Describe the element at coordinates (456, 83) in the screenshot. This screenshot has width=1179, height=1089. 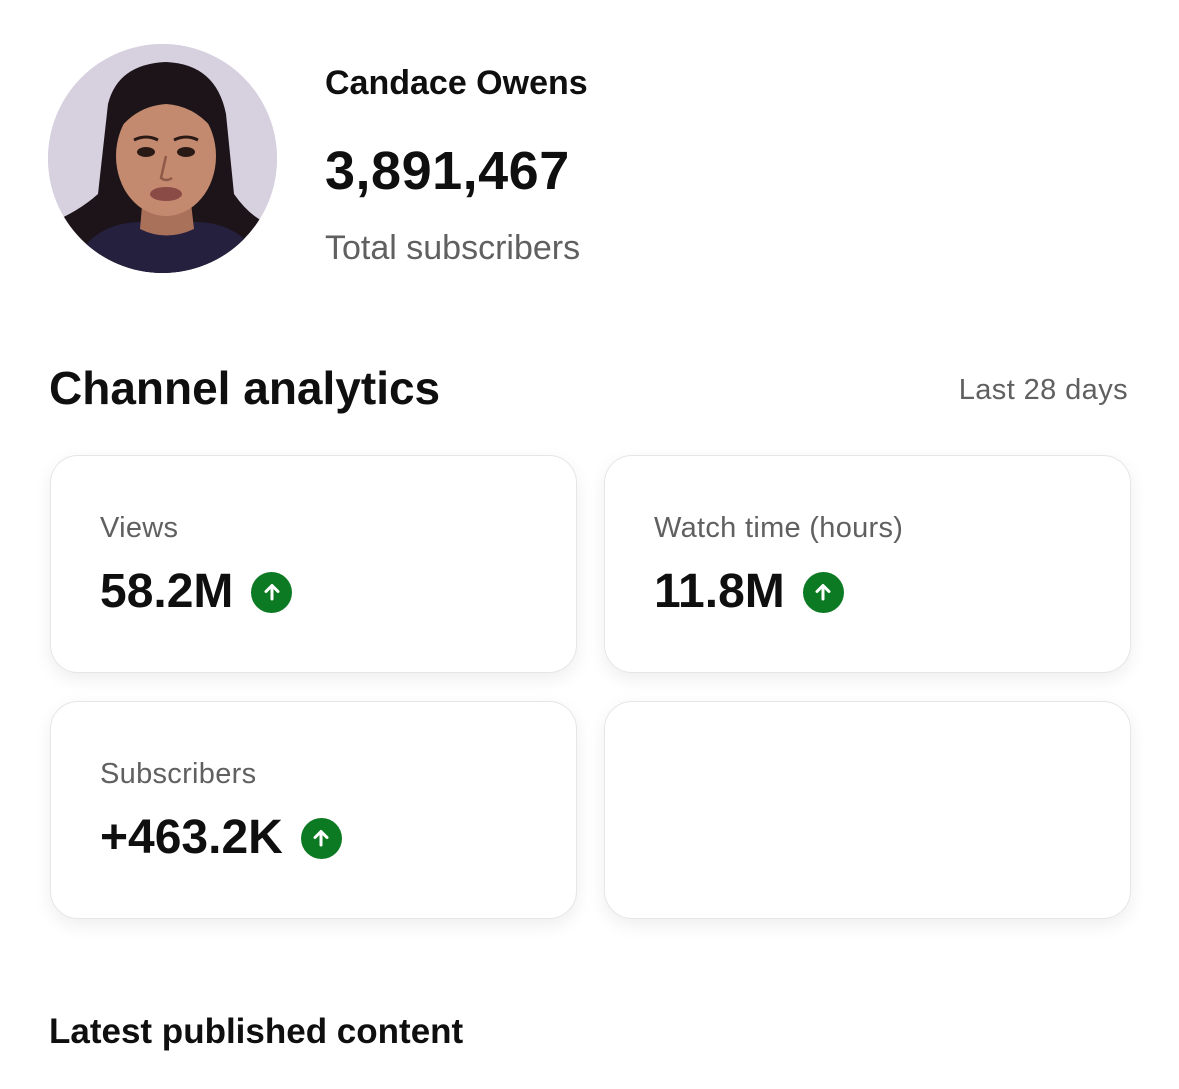
I see `channel-name: Candace Owens` at that location.